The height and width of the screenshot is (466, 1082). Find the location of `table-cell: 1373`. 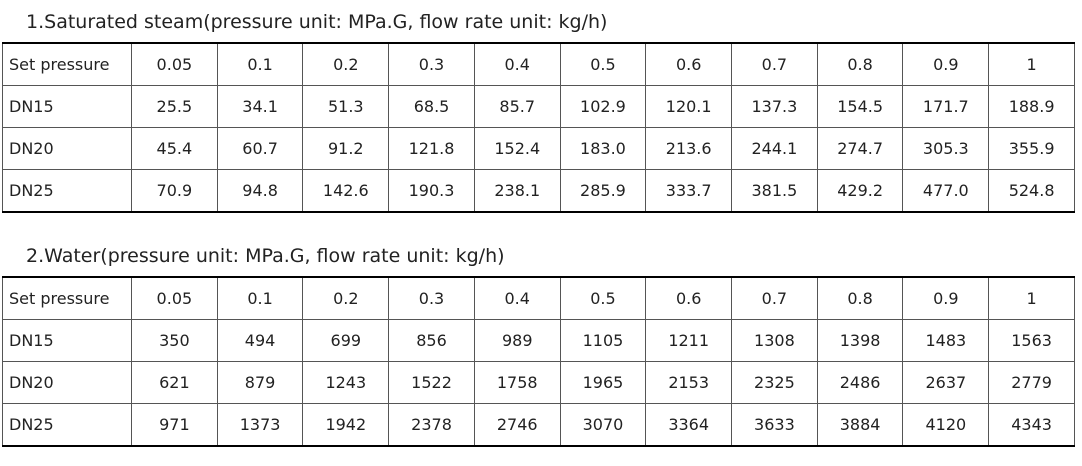

table-cell: 1373 is located at coordinates (260, 424).